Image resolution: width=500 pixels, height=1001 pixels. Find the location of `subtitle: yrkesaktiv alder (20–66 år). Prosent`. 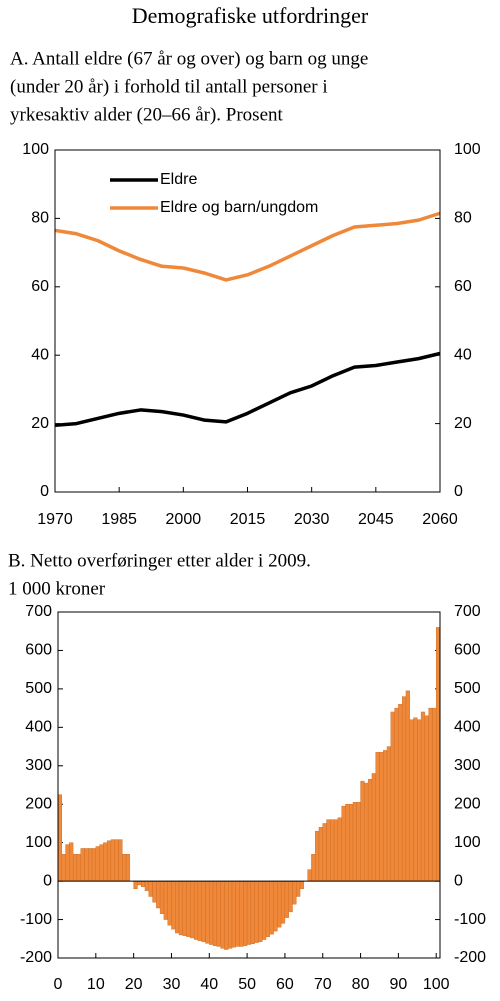

subtitle: yrkesaktiv alder (20–66 år). Prosent is located at coordinates (147, 114).